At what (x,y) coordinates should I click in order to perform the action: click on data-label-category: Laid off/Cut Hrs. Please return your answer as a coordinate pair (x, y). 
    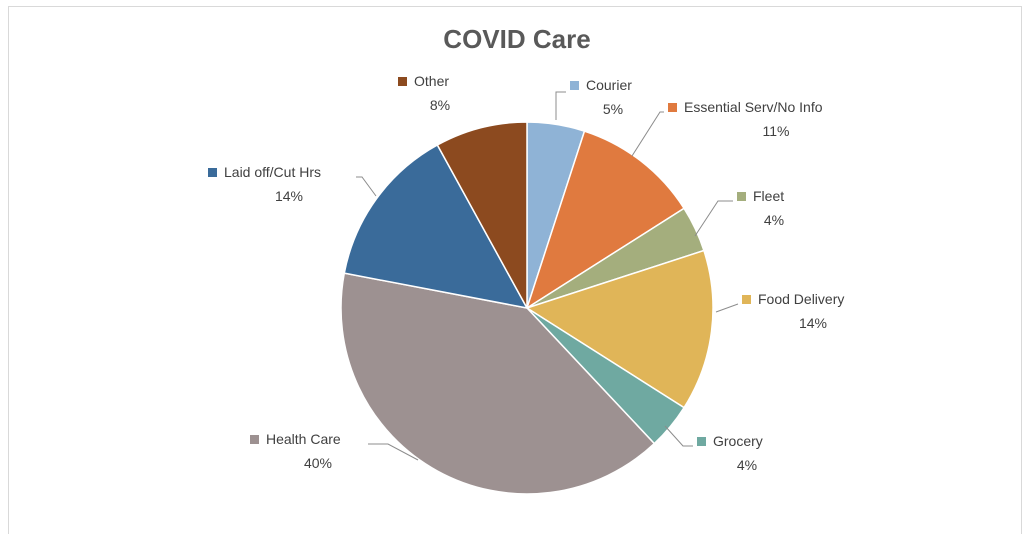
    Looking at the image, I should click on (272, 172).